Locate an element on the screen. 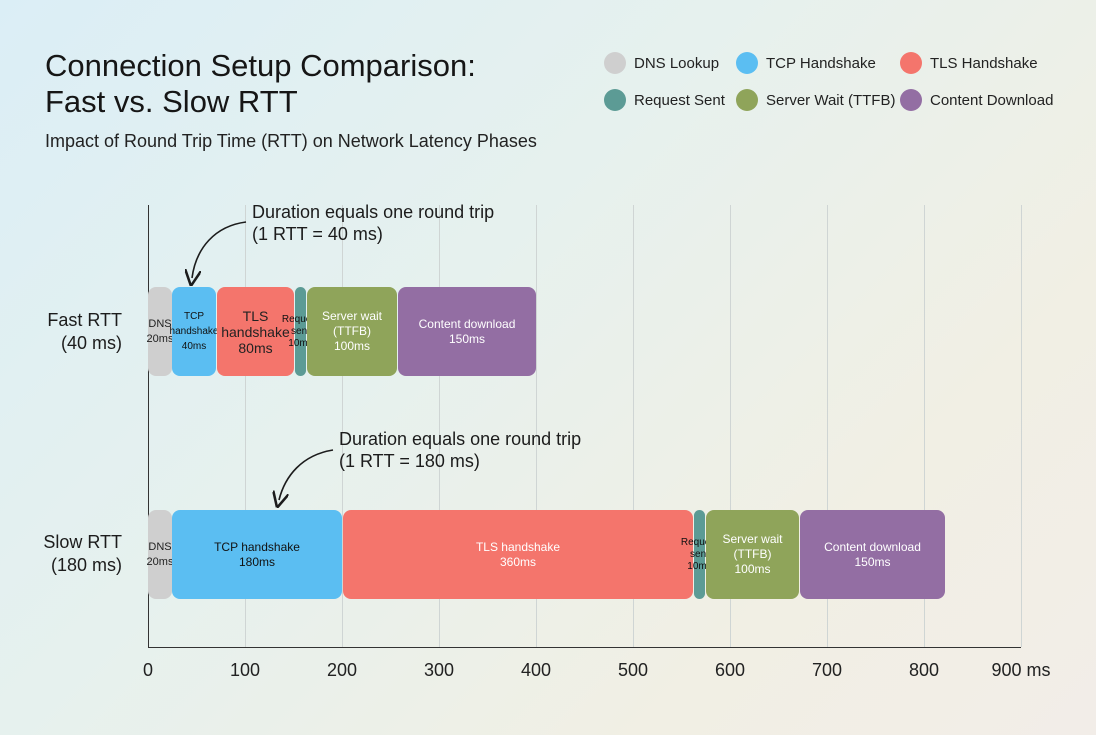  x-tick-label: 800 is located at coordinates (924, 670).